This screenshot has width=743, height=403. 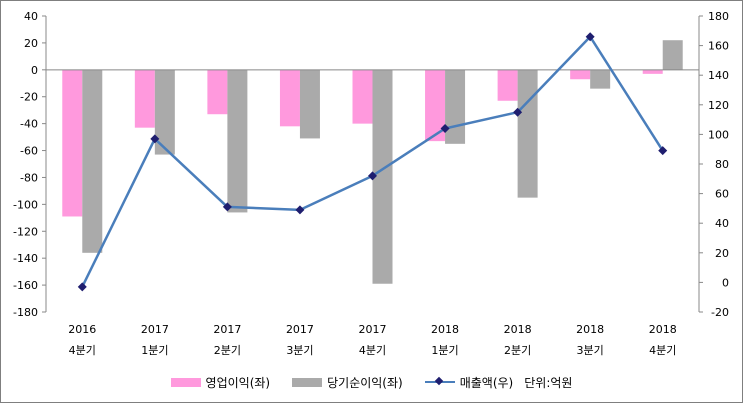 I want to click on legend-item-operating-profit: 영업이익(좌), so click(x=220, y=382).